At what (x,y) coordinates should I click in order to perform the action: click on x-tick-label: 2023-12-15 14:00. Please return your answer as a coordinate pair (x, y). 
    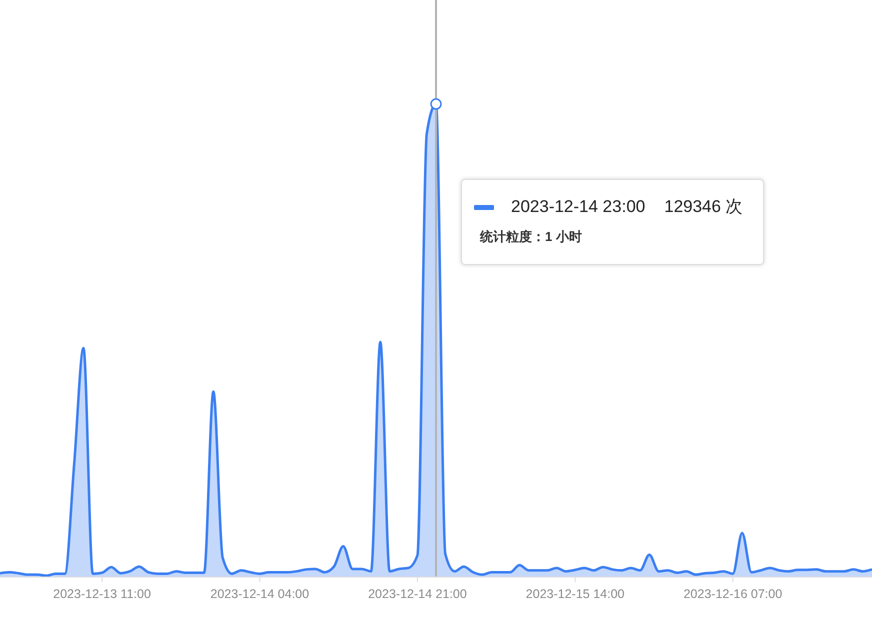
    Looking at the image, I should click on (575, 593).